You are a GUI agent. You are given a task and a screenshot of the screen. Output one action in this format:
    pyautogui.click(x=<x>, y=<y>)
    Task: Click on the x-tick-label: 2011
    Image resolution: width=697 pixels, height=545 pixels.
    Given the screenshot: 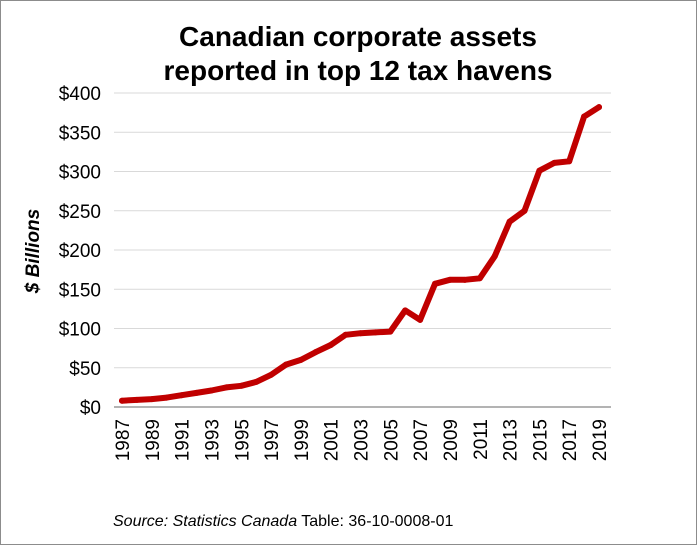 What is the action you would take?
    pyautogui.click(x=481, y=439)
    